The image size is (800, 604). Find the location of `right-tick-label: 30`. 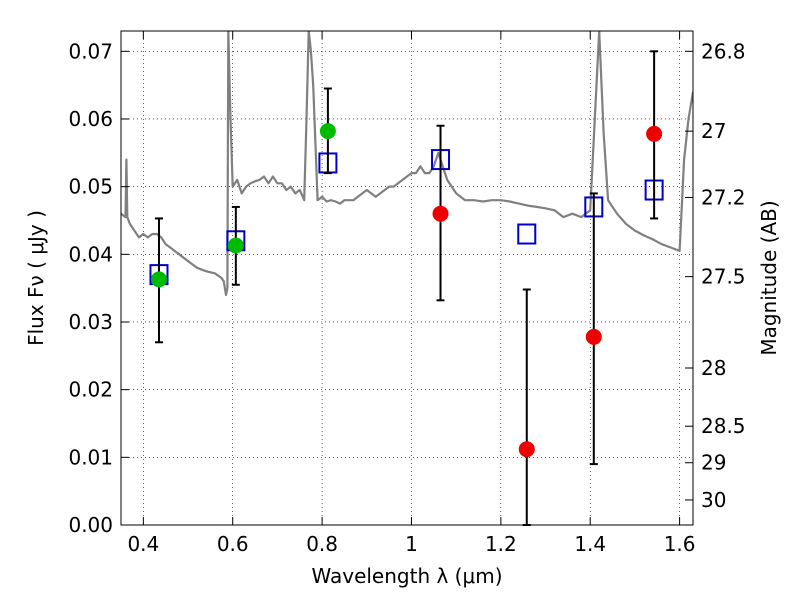

right-tick-label: 30 is located at coordinates (713, 500).